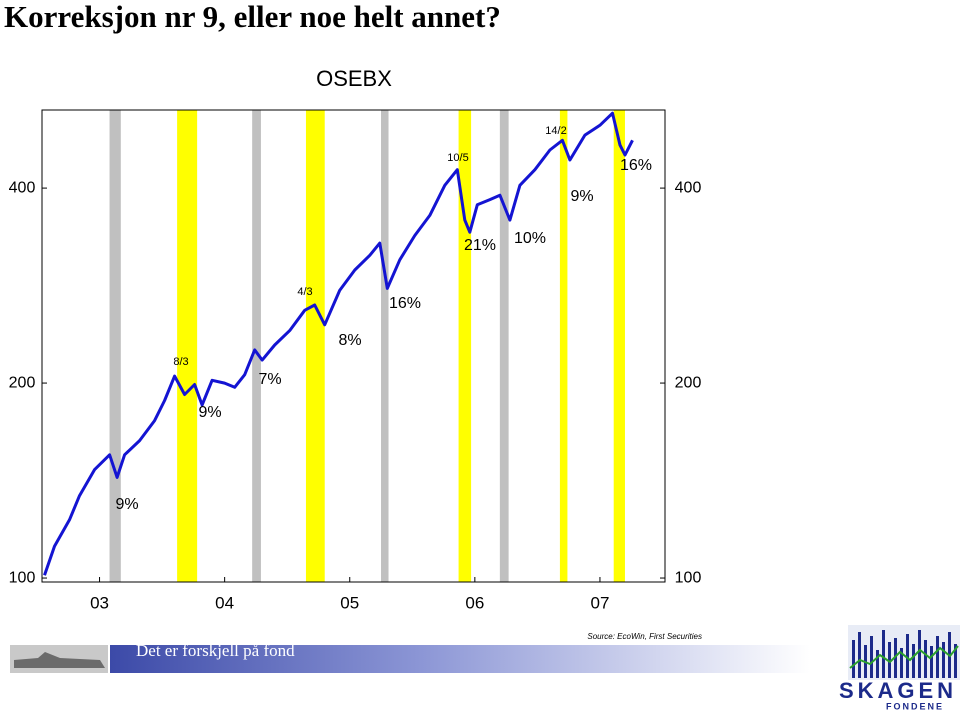 The width and height of the screenshot is (960, 712). What do you see at coordinates (457, 158) in the screenshot?
I see `annotation: 10/5` at bounding box center [457, 158].